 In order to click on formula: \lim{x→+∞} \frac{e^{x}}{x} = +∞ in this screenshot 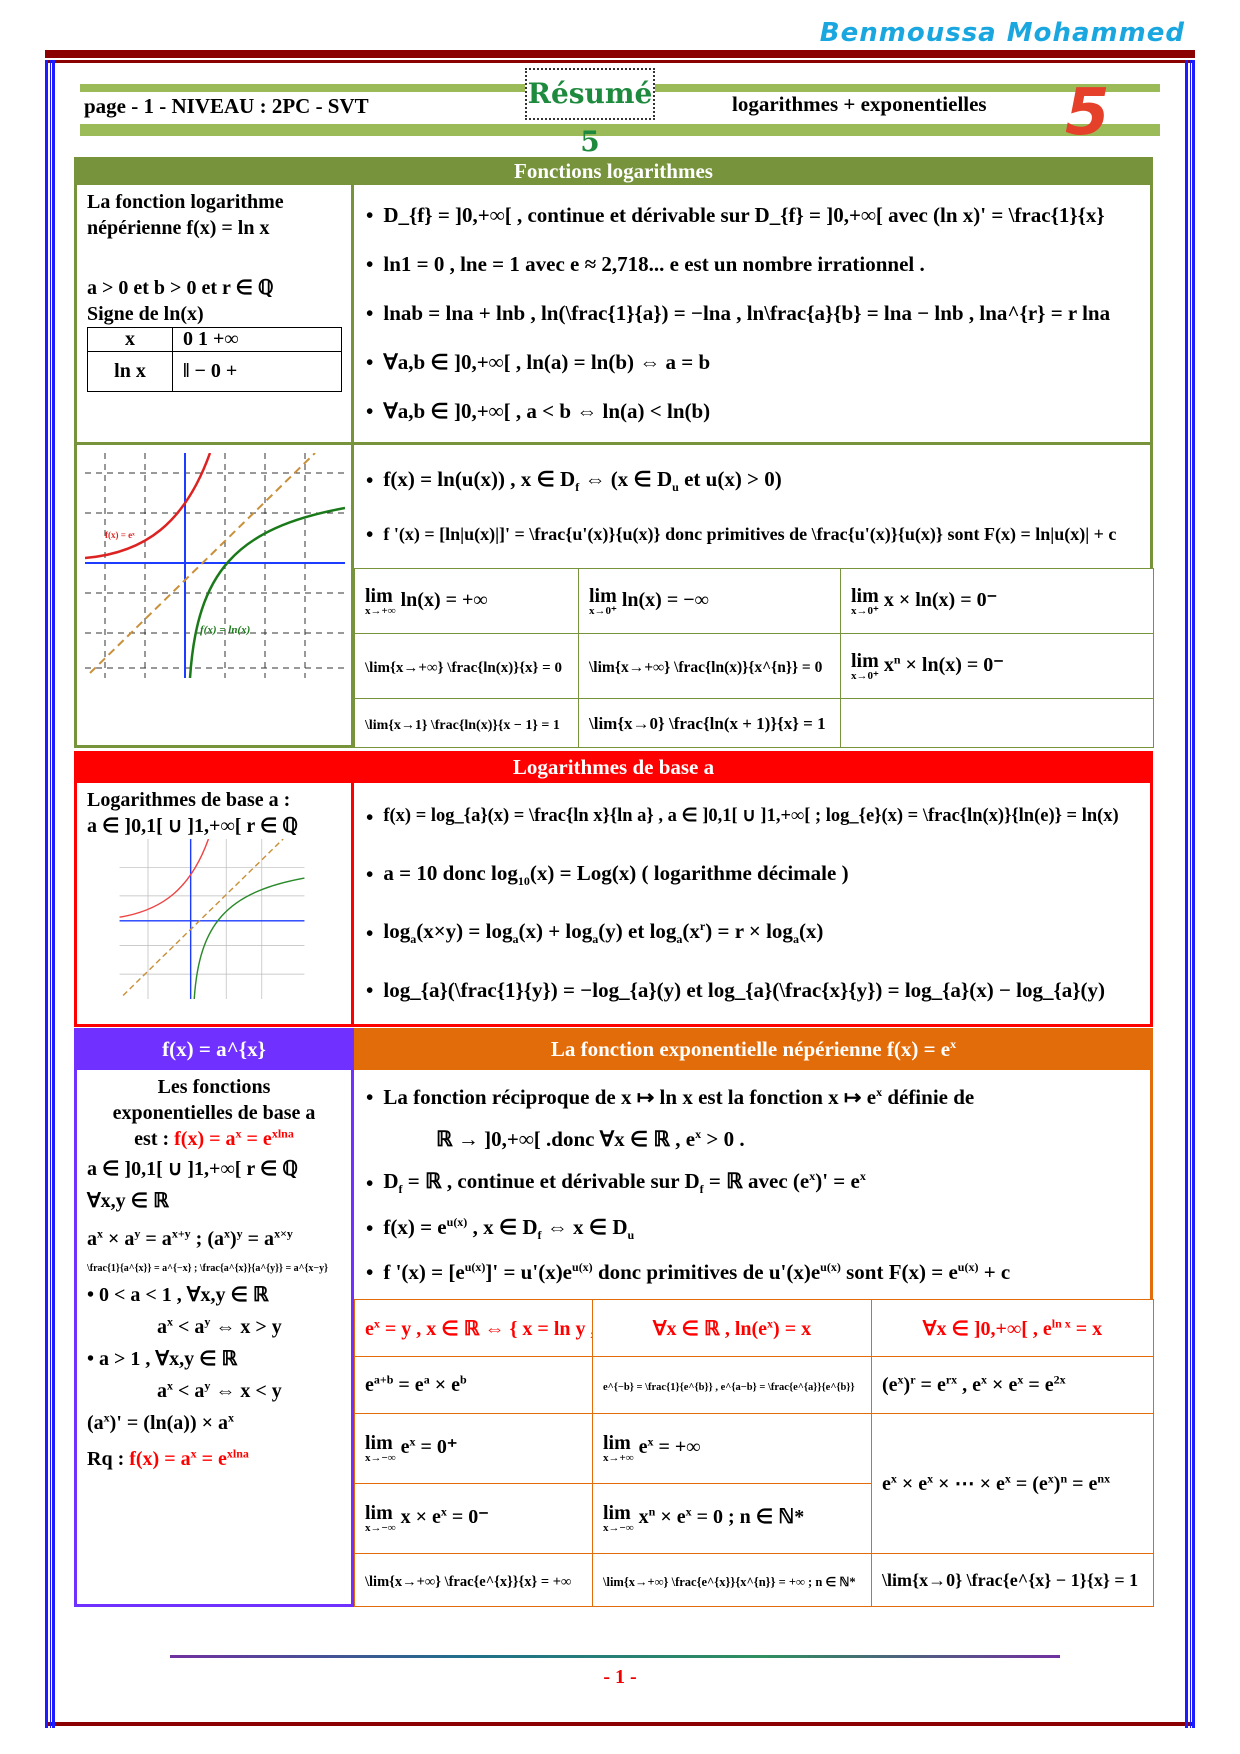, I will do `click(468, 1581)`.